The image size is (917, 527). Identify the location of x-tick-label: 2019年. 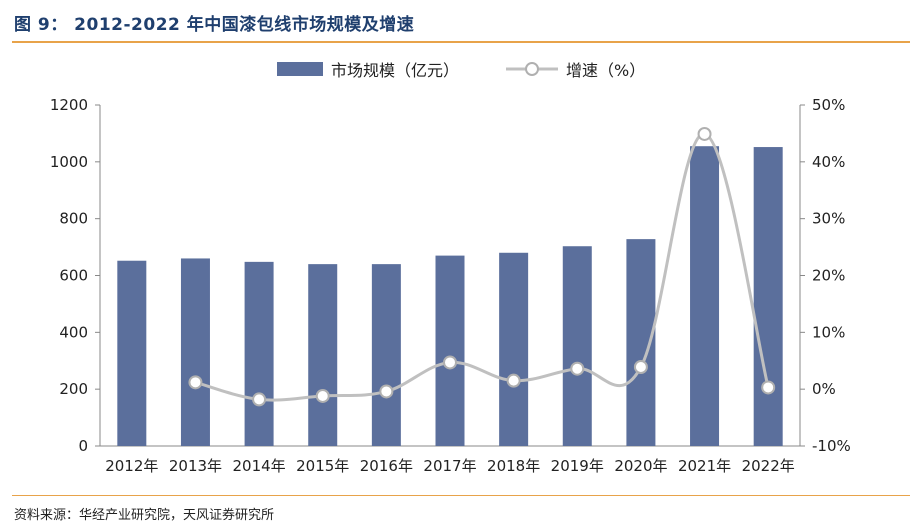
(577, 466).